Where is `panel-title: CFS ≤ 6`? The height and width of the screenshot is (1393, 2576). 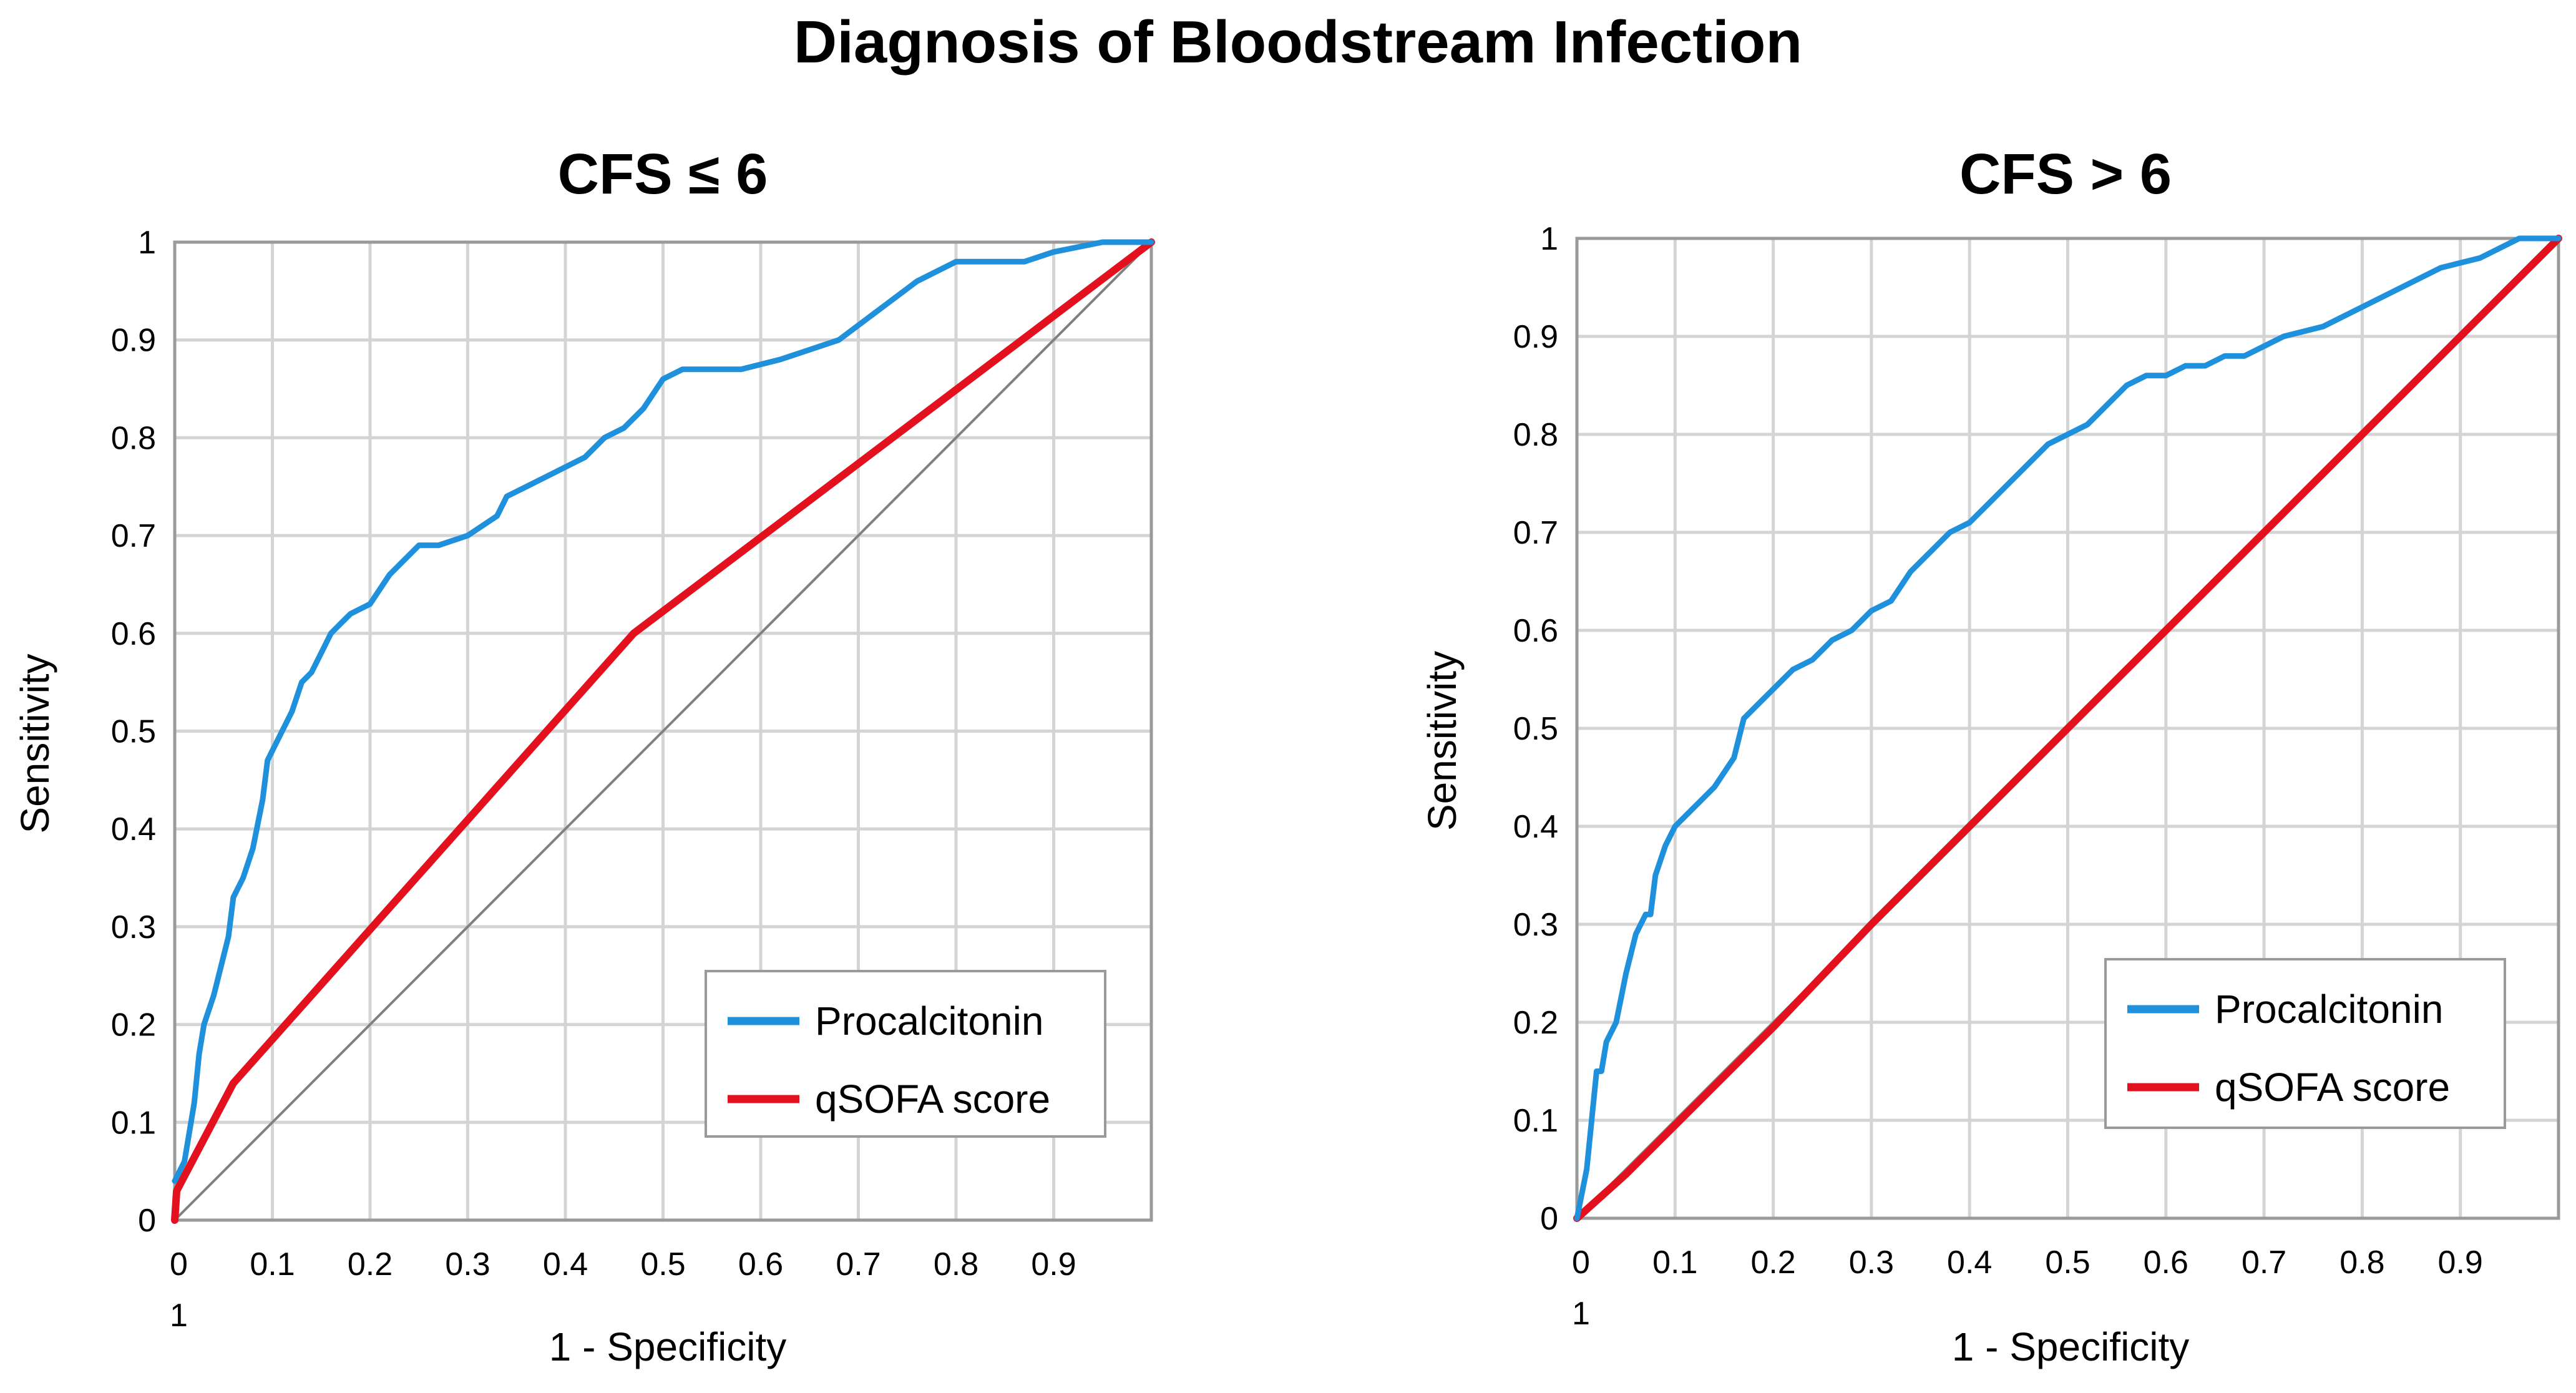
panel-title: CFS ≤ 6 is located at coordinates (663, 174).